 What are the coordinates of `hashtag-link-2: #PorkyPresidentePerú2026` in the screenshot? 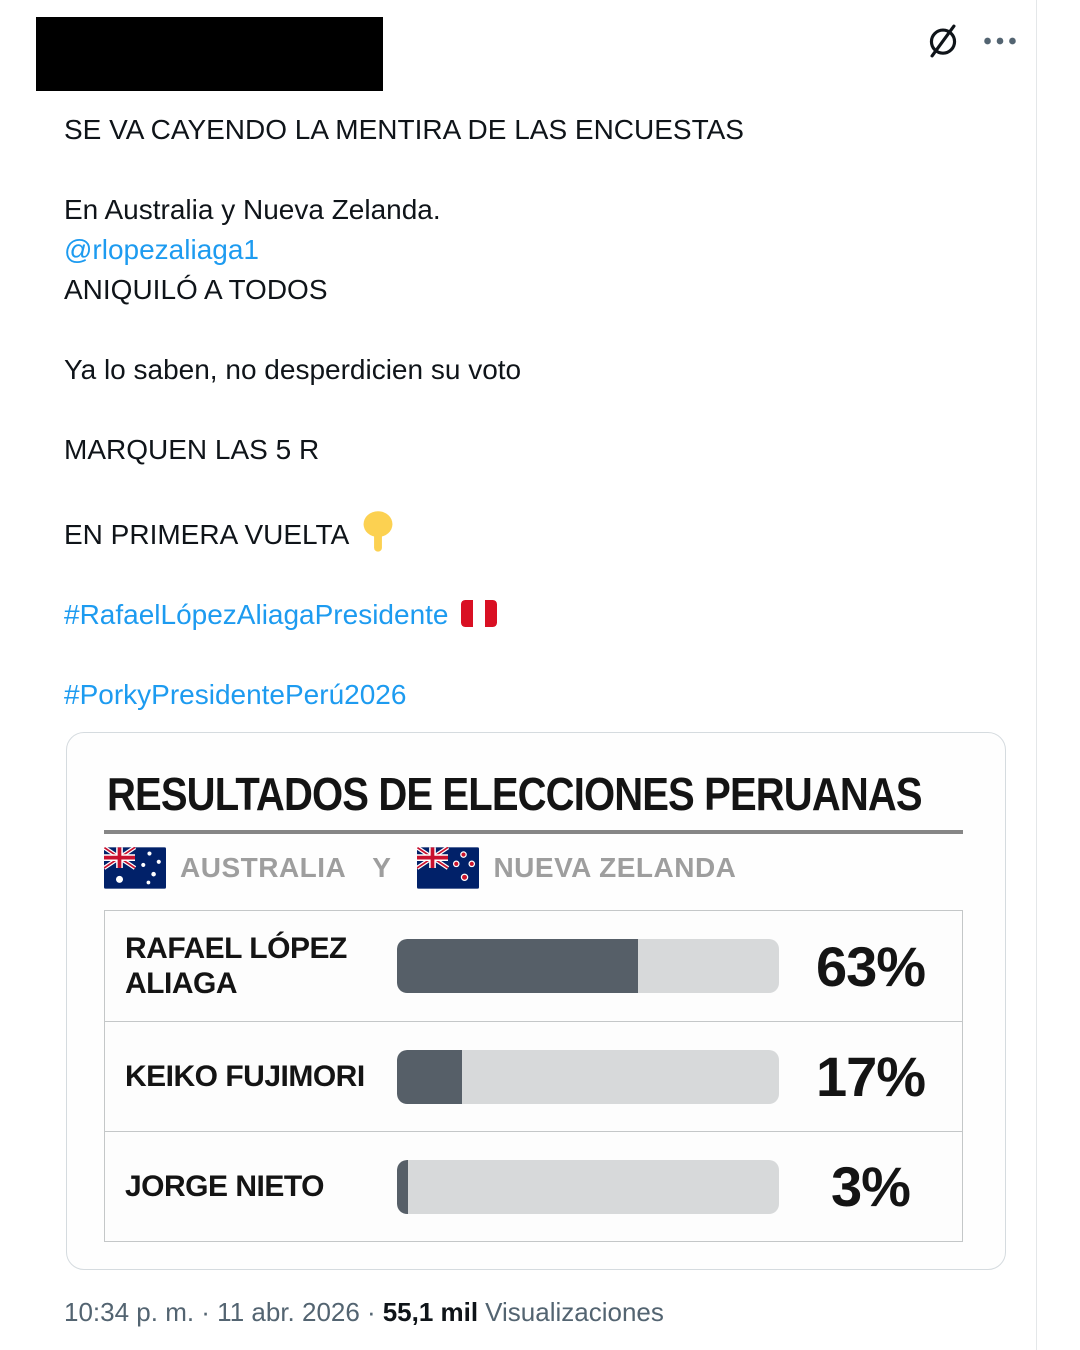 It's located at (235, 694).